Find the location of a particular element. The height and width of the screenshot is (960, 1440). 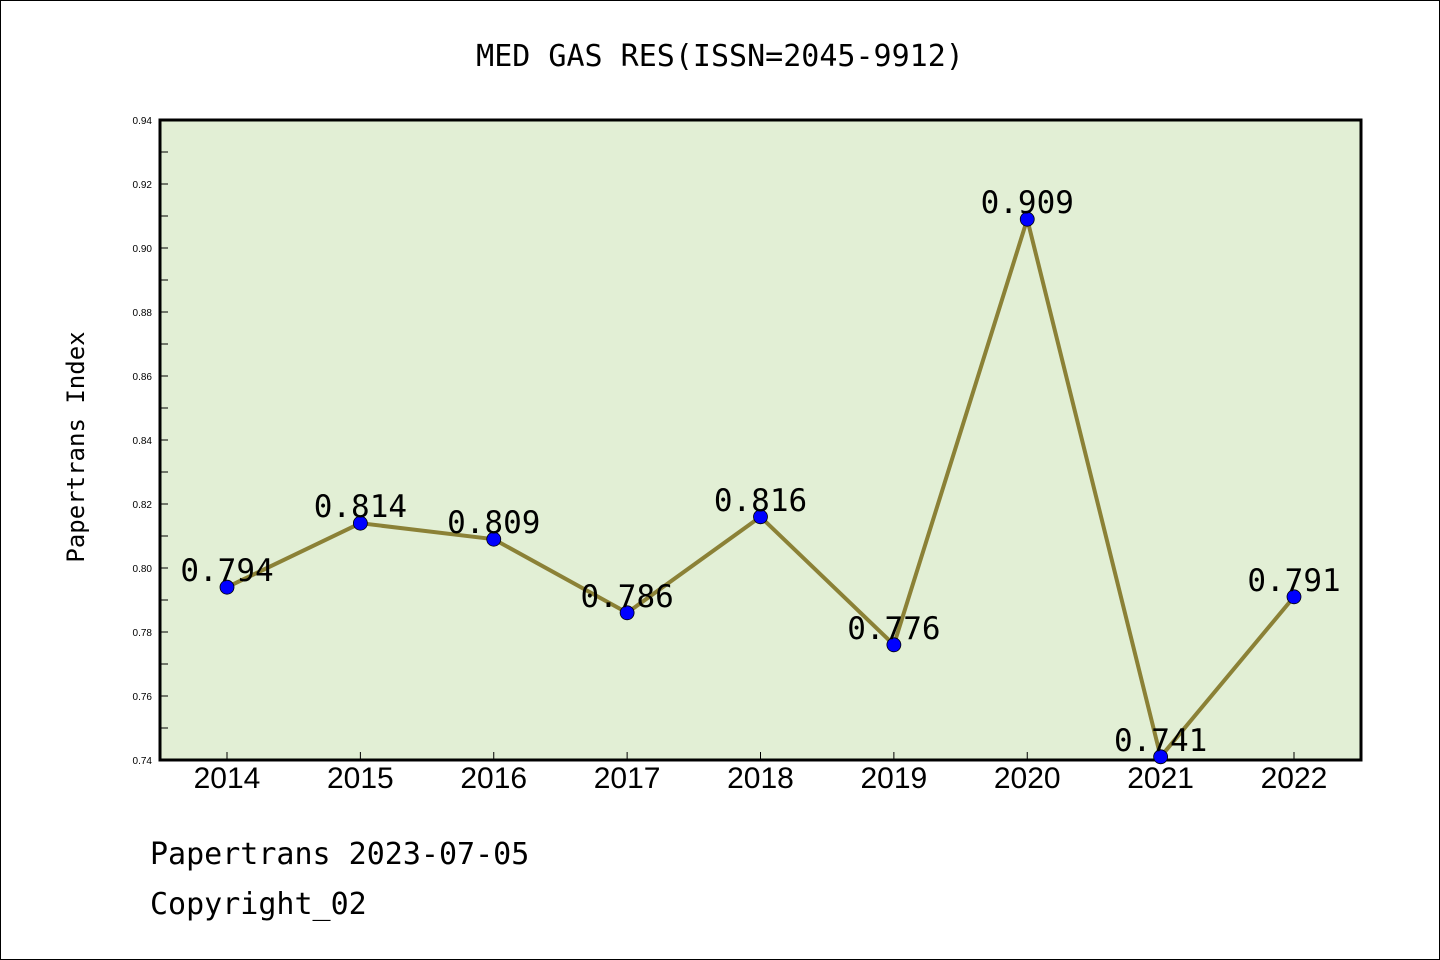

y-tick-label: 0.84 is located at coordinates (143, 441).